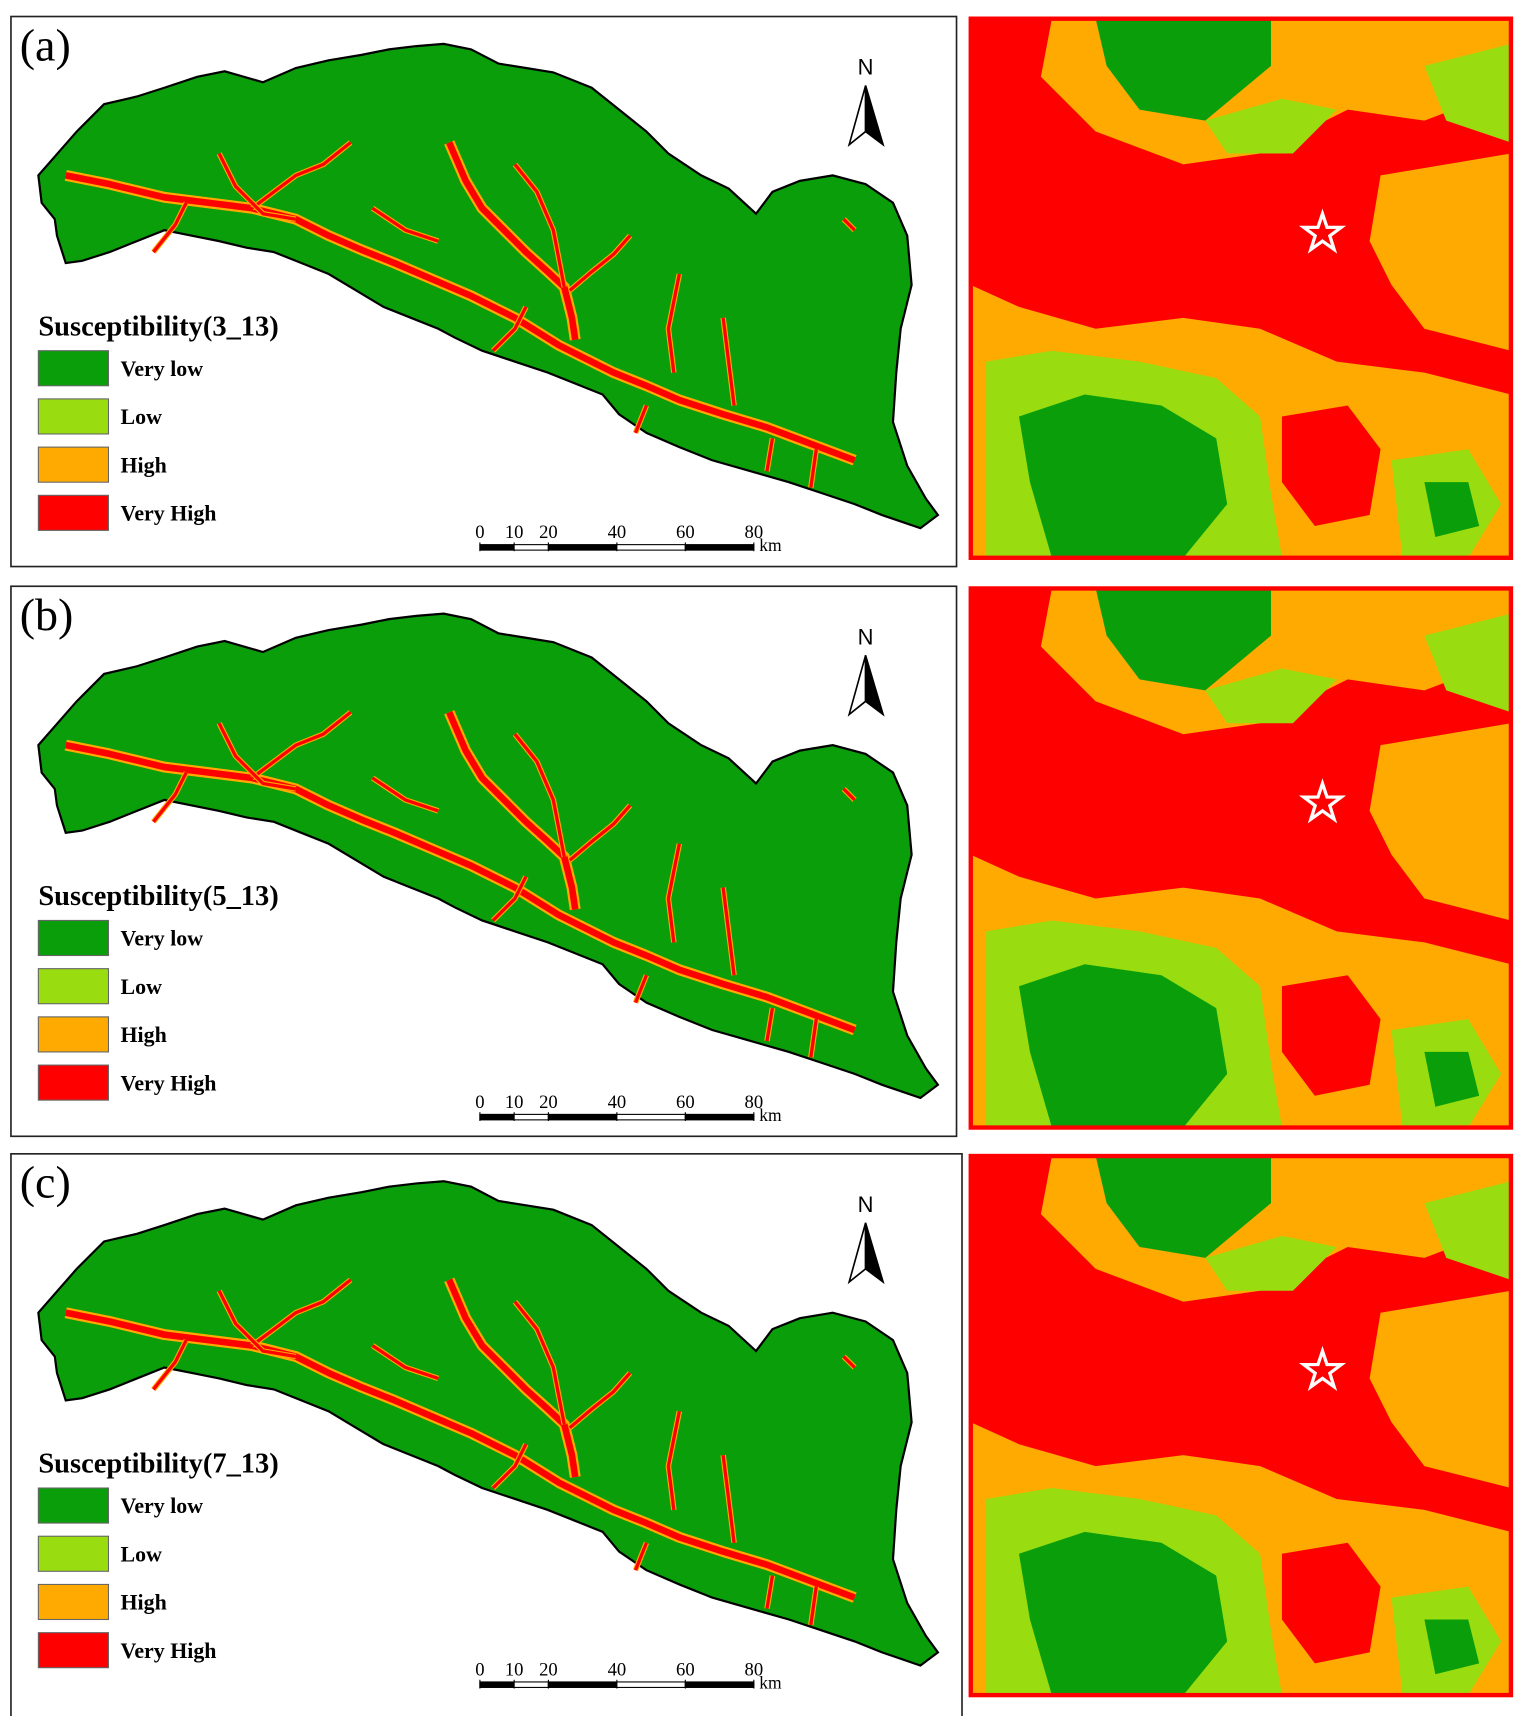 The image size is (1523, 1716). I want to click on legend-label: Low, so click(142, 1553).